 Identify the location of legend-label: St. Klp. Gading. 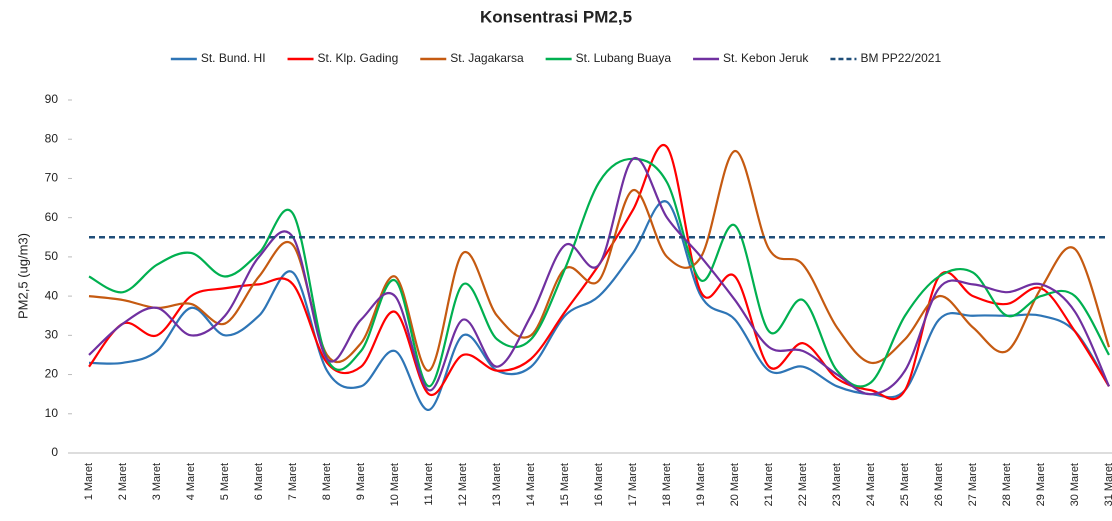
(358, 58).